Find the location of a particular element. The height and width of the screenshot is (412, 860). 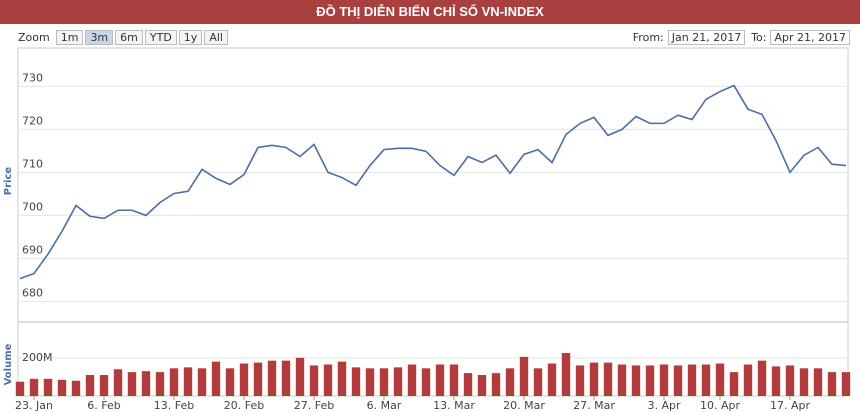

title-bar: ĐỒ THỊ DIỄN BIẾN CHỈ SỐ VN-INDEX is located at coordinates (430, 12).